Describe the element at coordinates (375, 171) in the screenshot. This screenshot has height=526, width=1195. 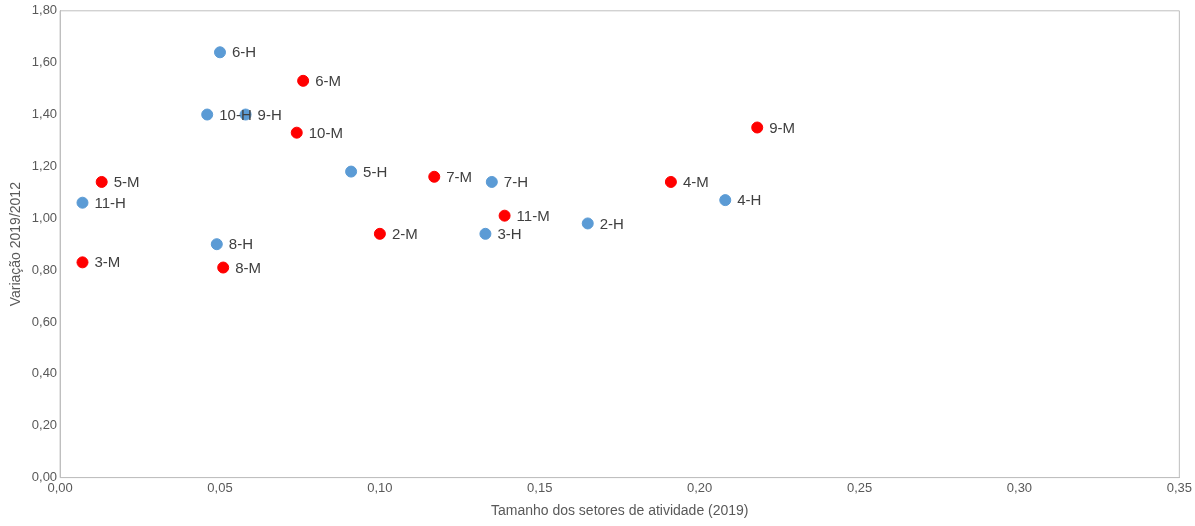
I see `annotation: 5-H` at that location.